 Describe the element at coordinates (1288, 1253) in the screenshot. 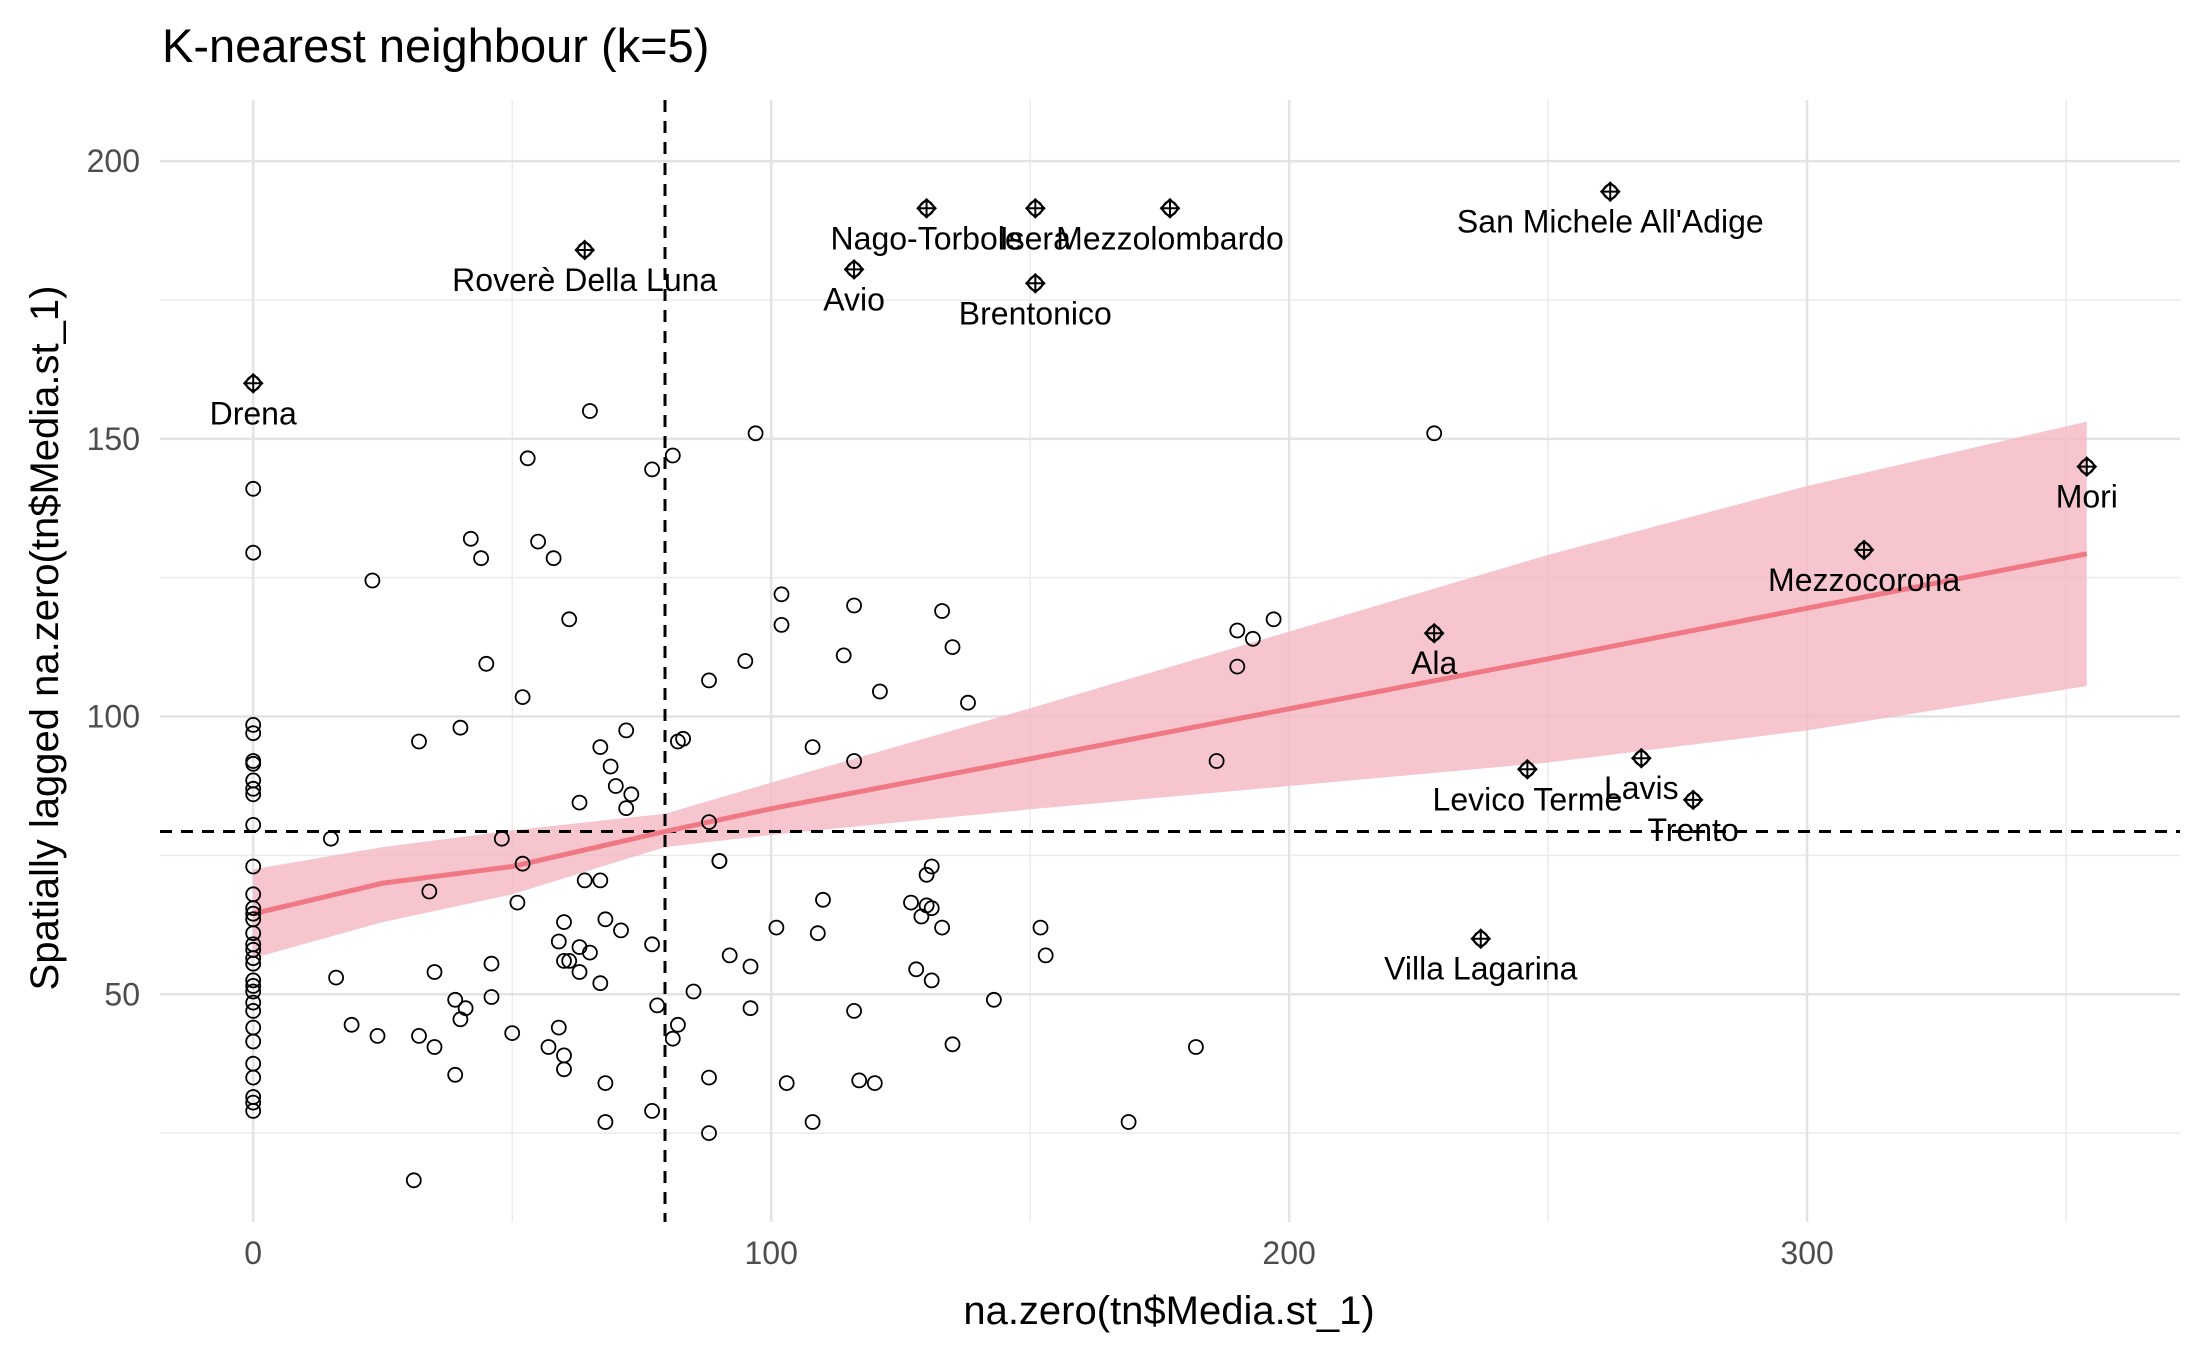

I see `x-tick-label: 200` at that location.